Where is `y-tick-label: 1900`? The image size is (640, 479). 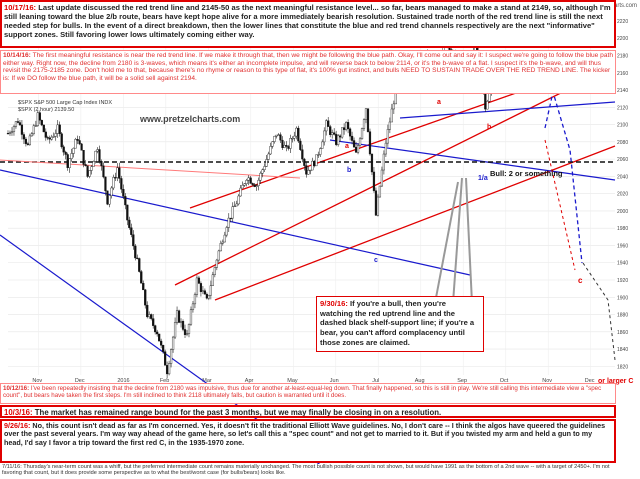
y-tick-label: 1900 is located at coordinates (622, 298).